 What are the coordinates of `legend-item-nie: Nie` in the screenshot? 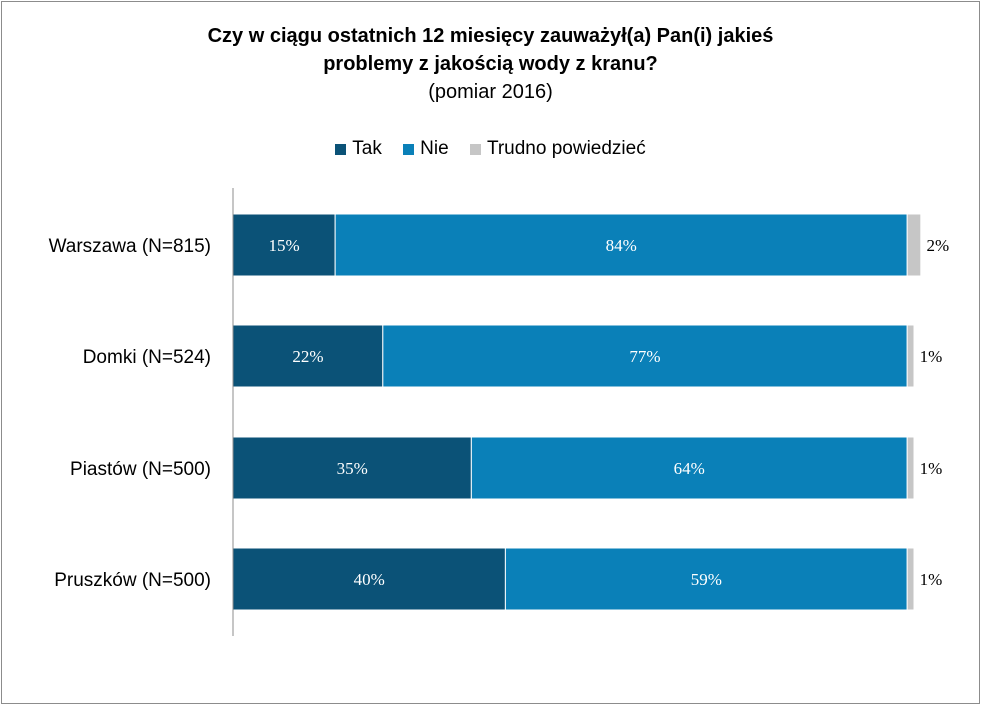 It's located at (426, 149).